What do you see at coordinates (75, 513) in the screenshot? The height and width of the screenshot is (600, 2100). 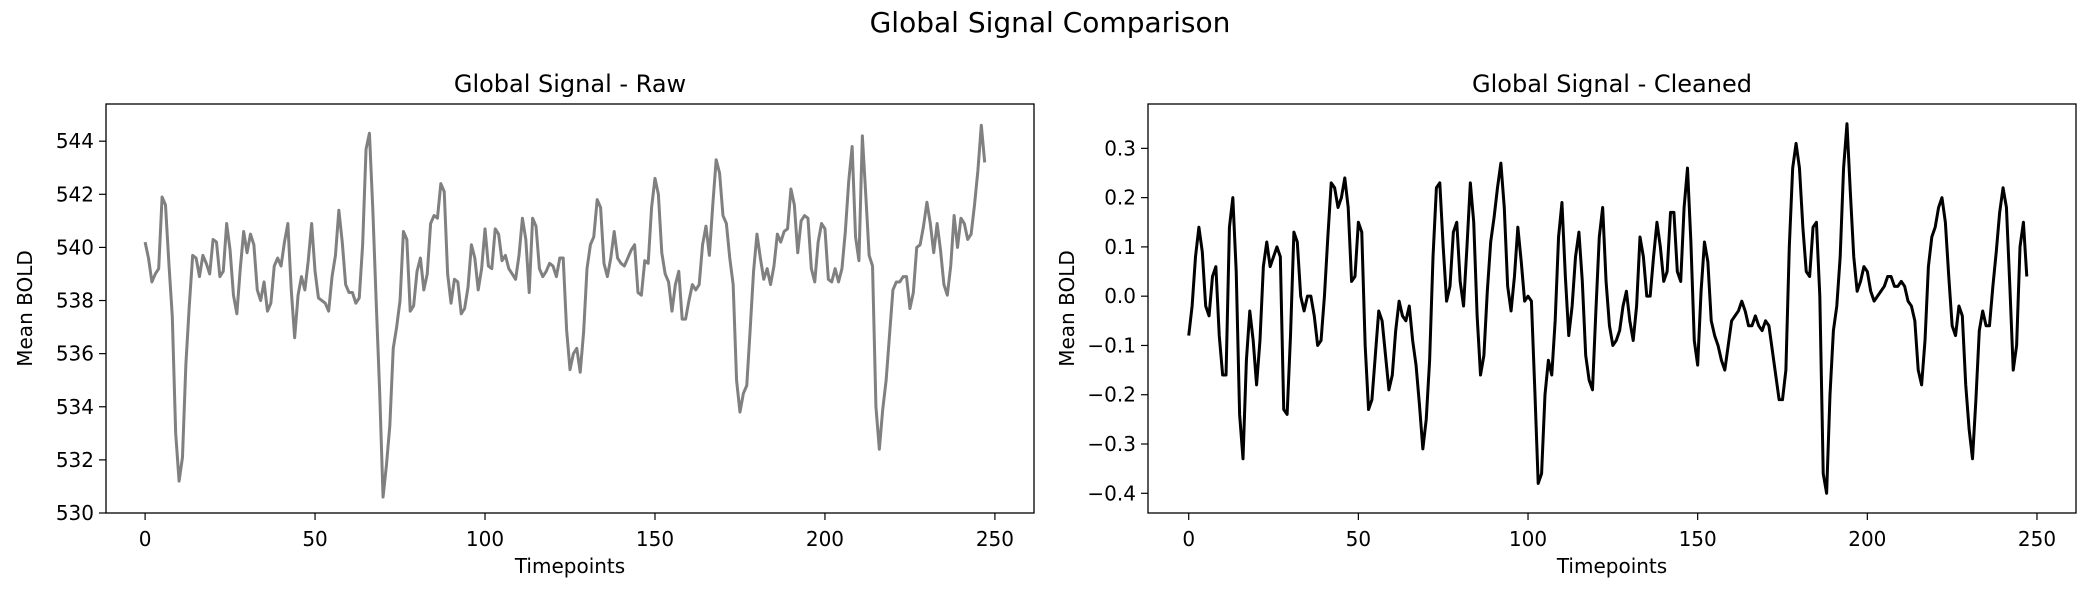 I see `raw-y-tick-label: 530` at bounding box center [75, 513].